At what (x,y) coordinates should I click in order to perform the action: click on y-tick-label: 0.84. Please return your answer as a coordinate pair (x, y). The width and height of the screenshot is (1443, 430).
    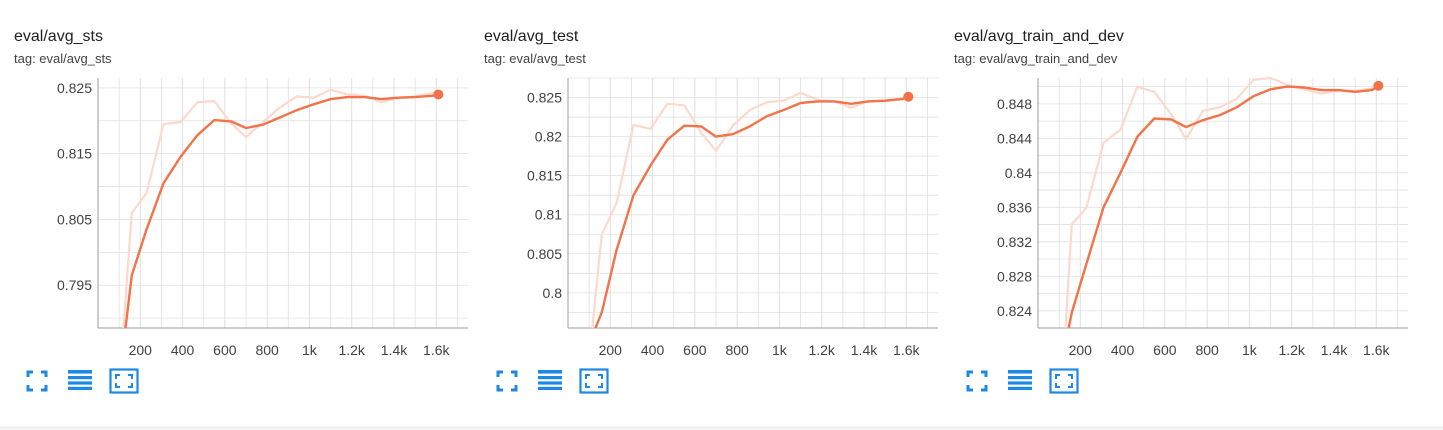
    Looking at the image, I should click on (1018, 173).